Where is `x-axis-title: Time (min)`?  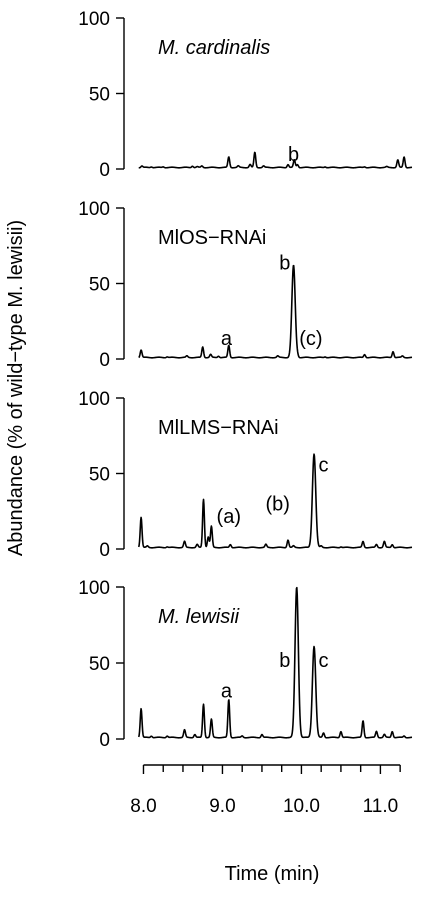 x-axis-title: Time (min) is located at coordinates (272, 874).